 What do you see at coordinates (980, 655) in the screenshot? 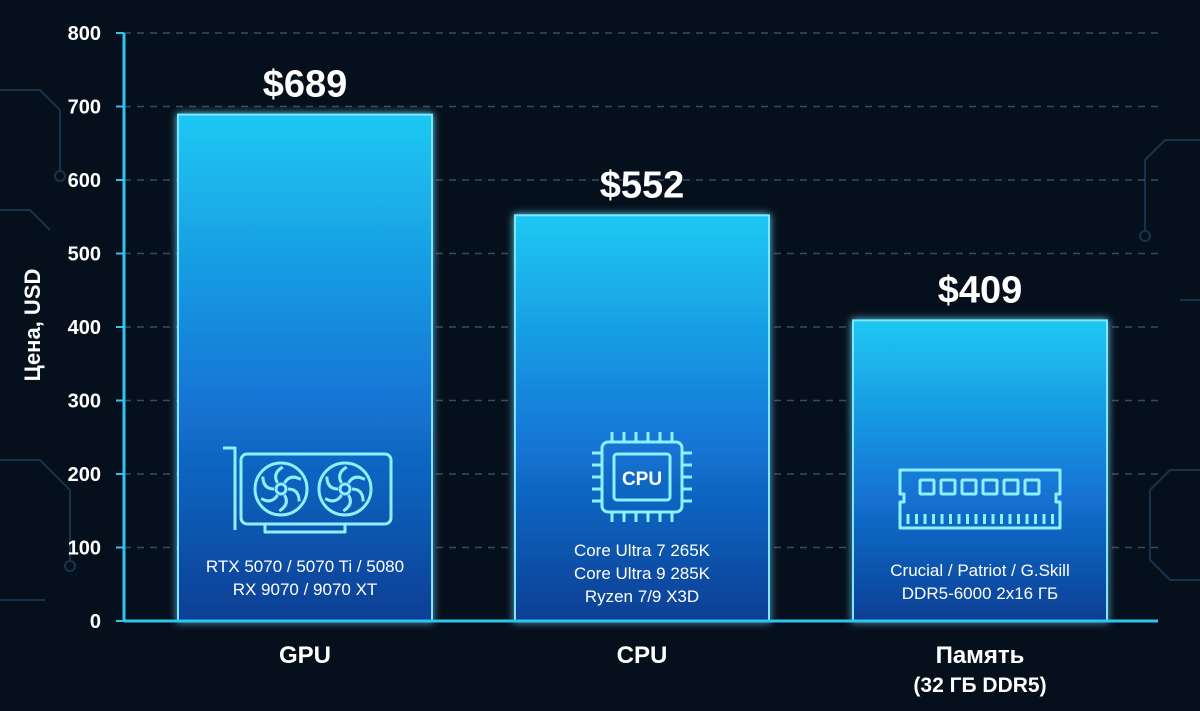
I see `x-tick-label: Память` at bounding box center [980, 655].